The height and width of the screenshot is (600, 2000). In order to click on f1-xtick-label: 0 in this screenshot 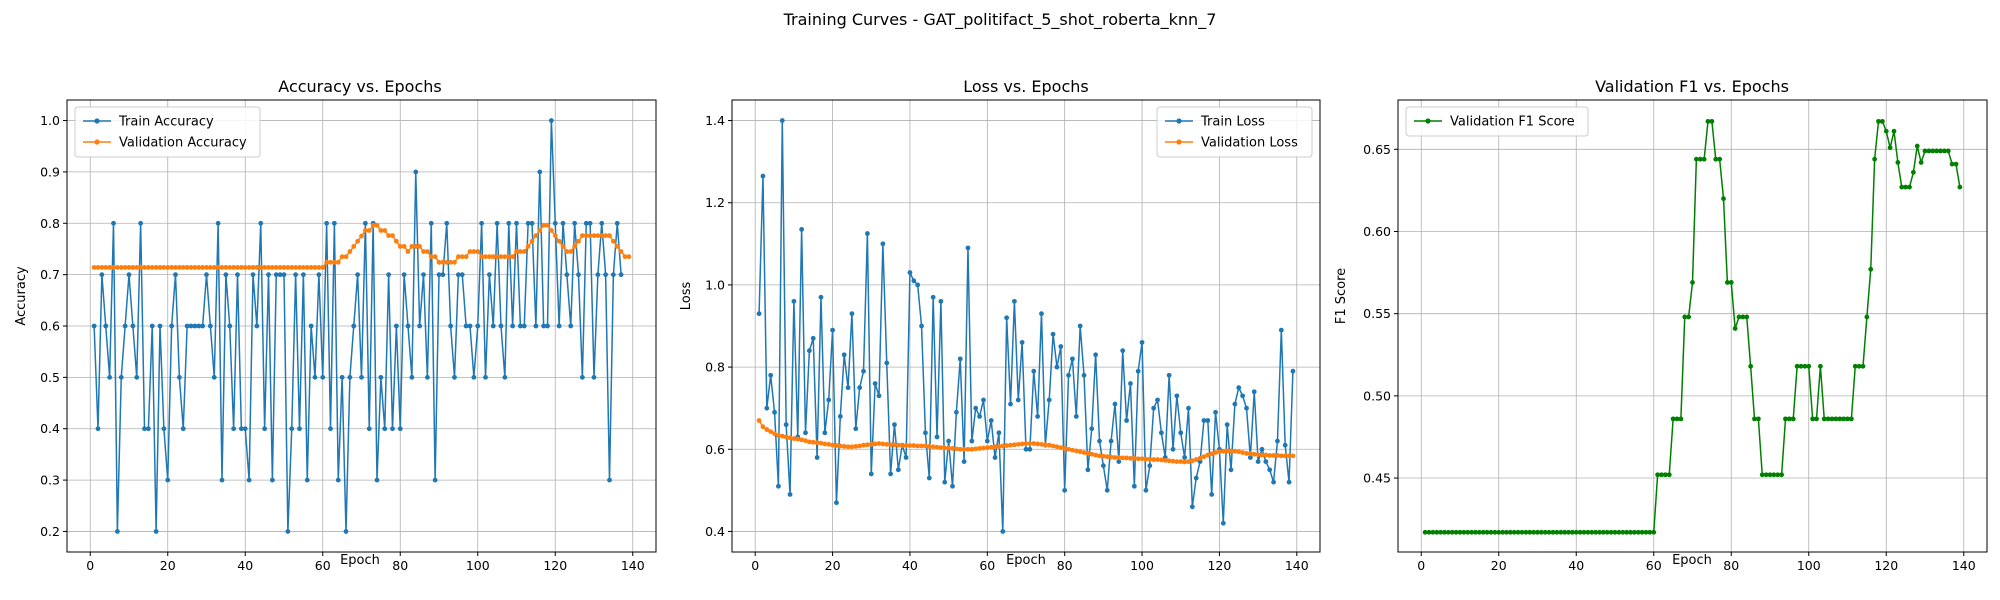, I will do `click(1421, 565)`.